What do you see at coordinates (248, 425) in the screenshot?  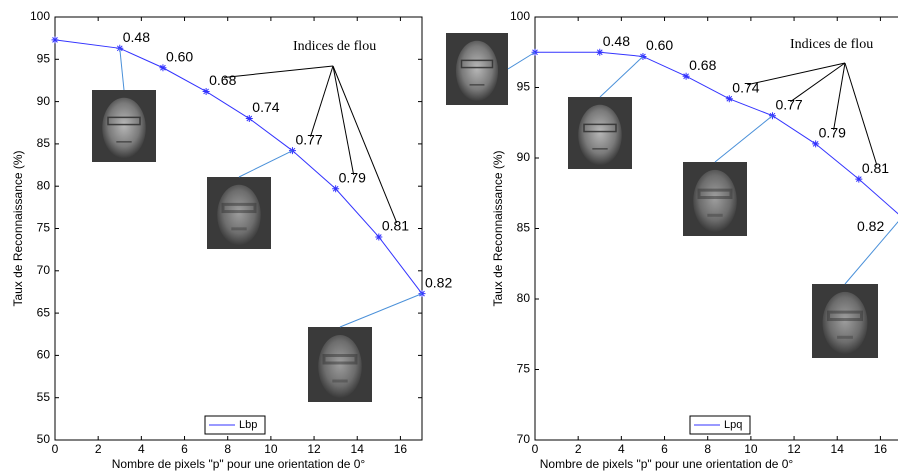 I see `legend-label: Lbp` at bounding box center [248, 425].